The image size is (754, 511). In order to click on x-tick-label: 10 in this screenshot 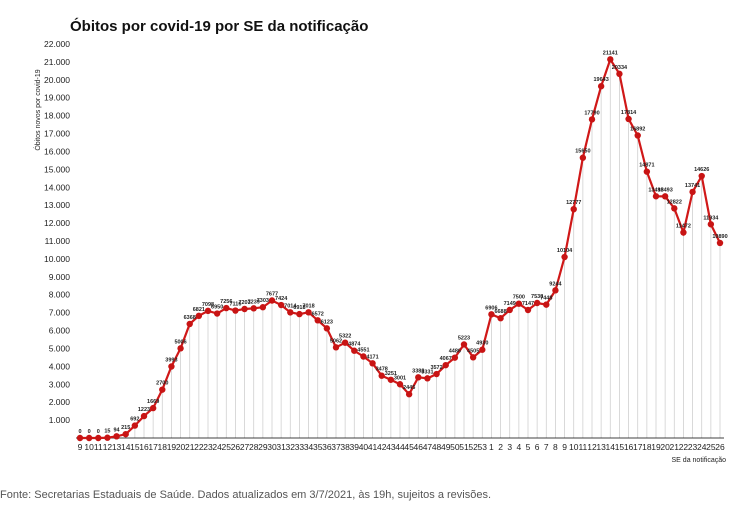, I will do `click(574, 447)`.